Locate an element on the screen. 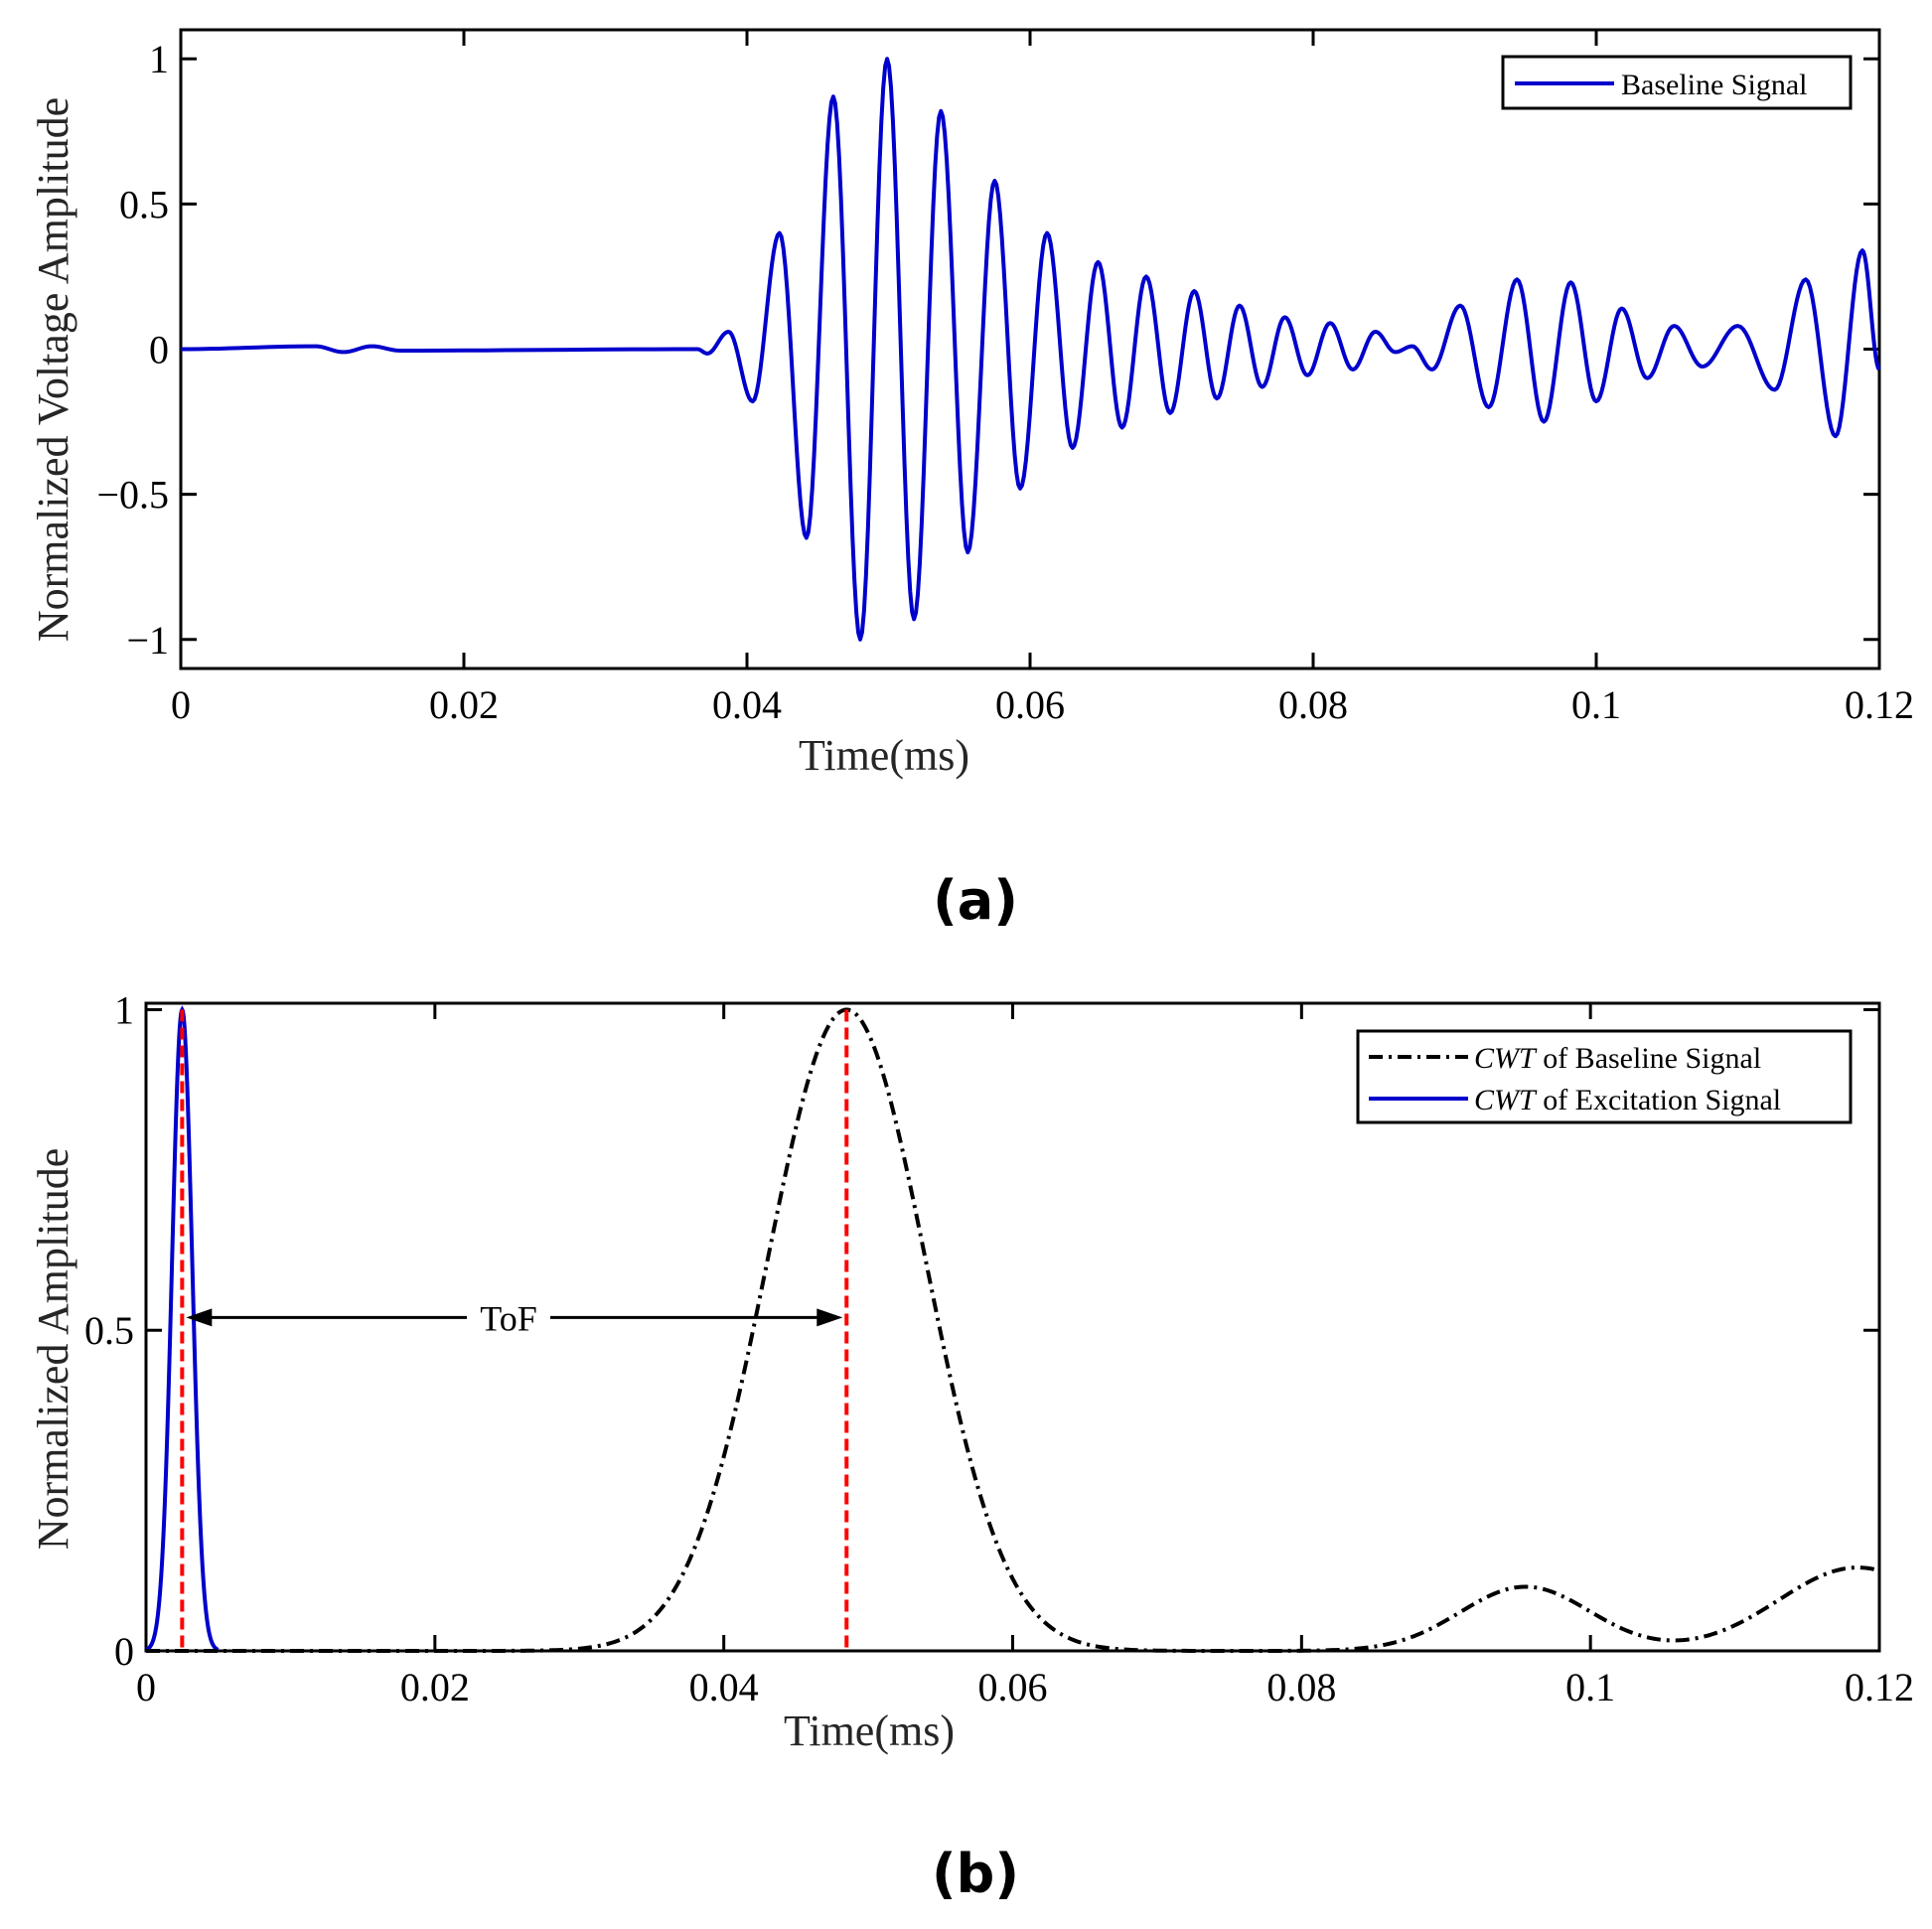  panel-a-x-axis-label: Time(ms) is located at coordinates (884, 755).